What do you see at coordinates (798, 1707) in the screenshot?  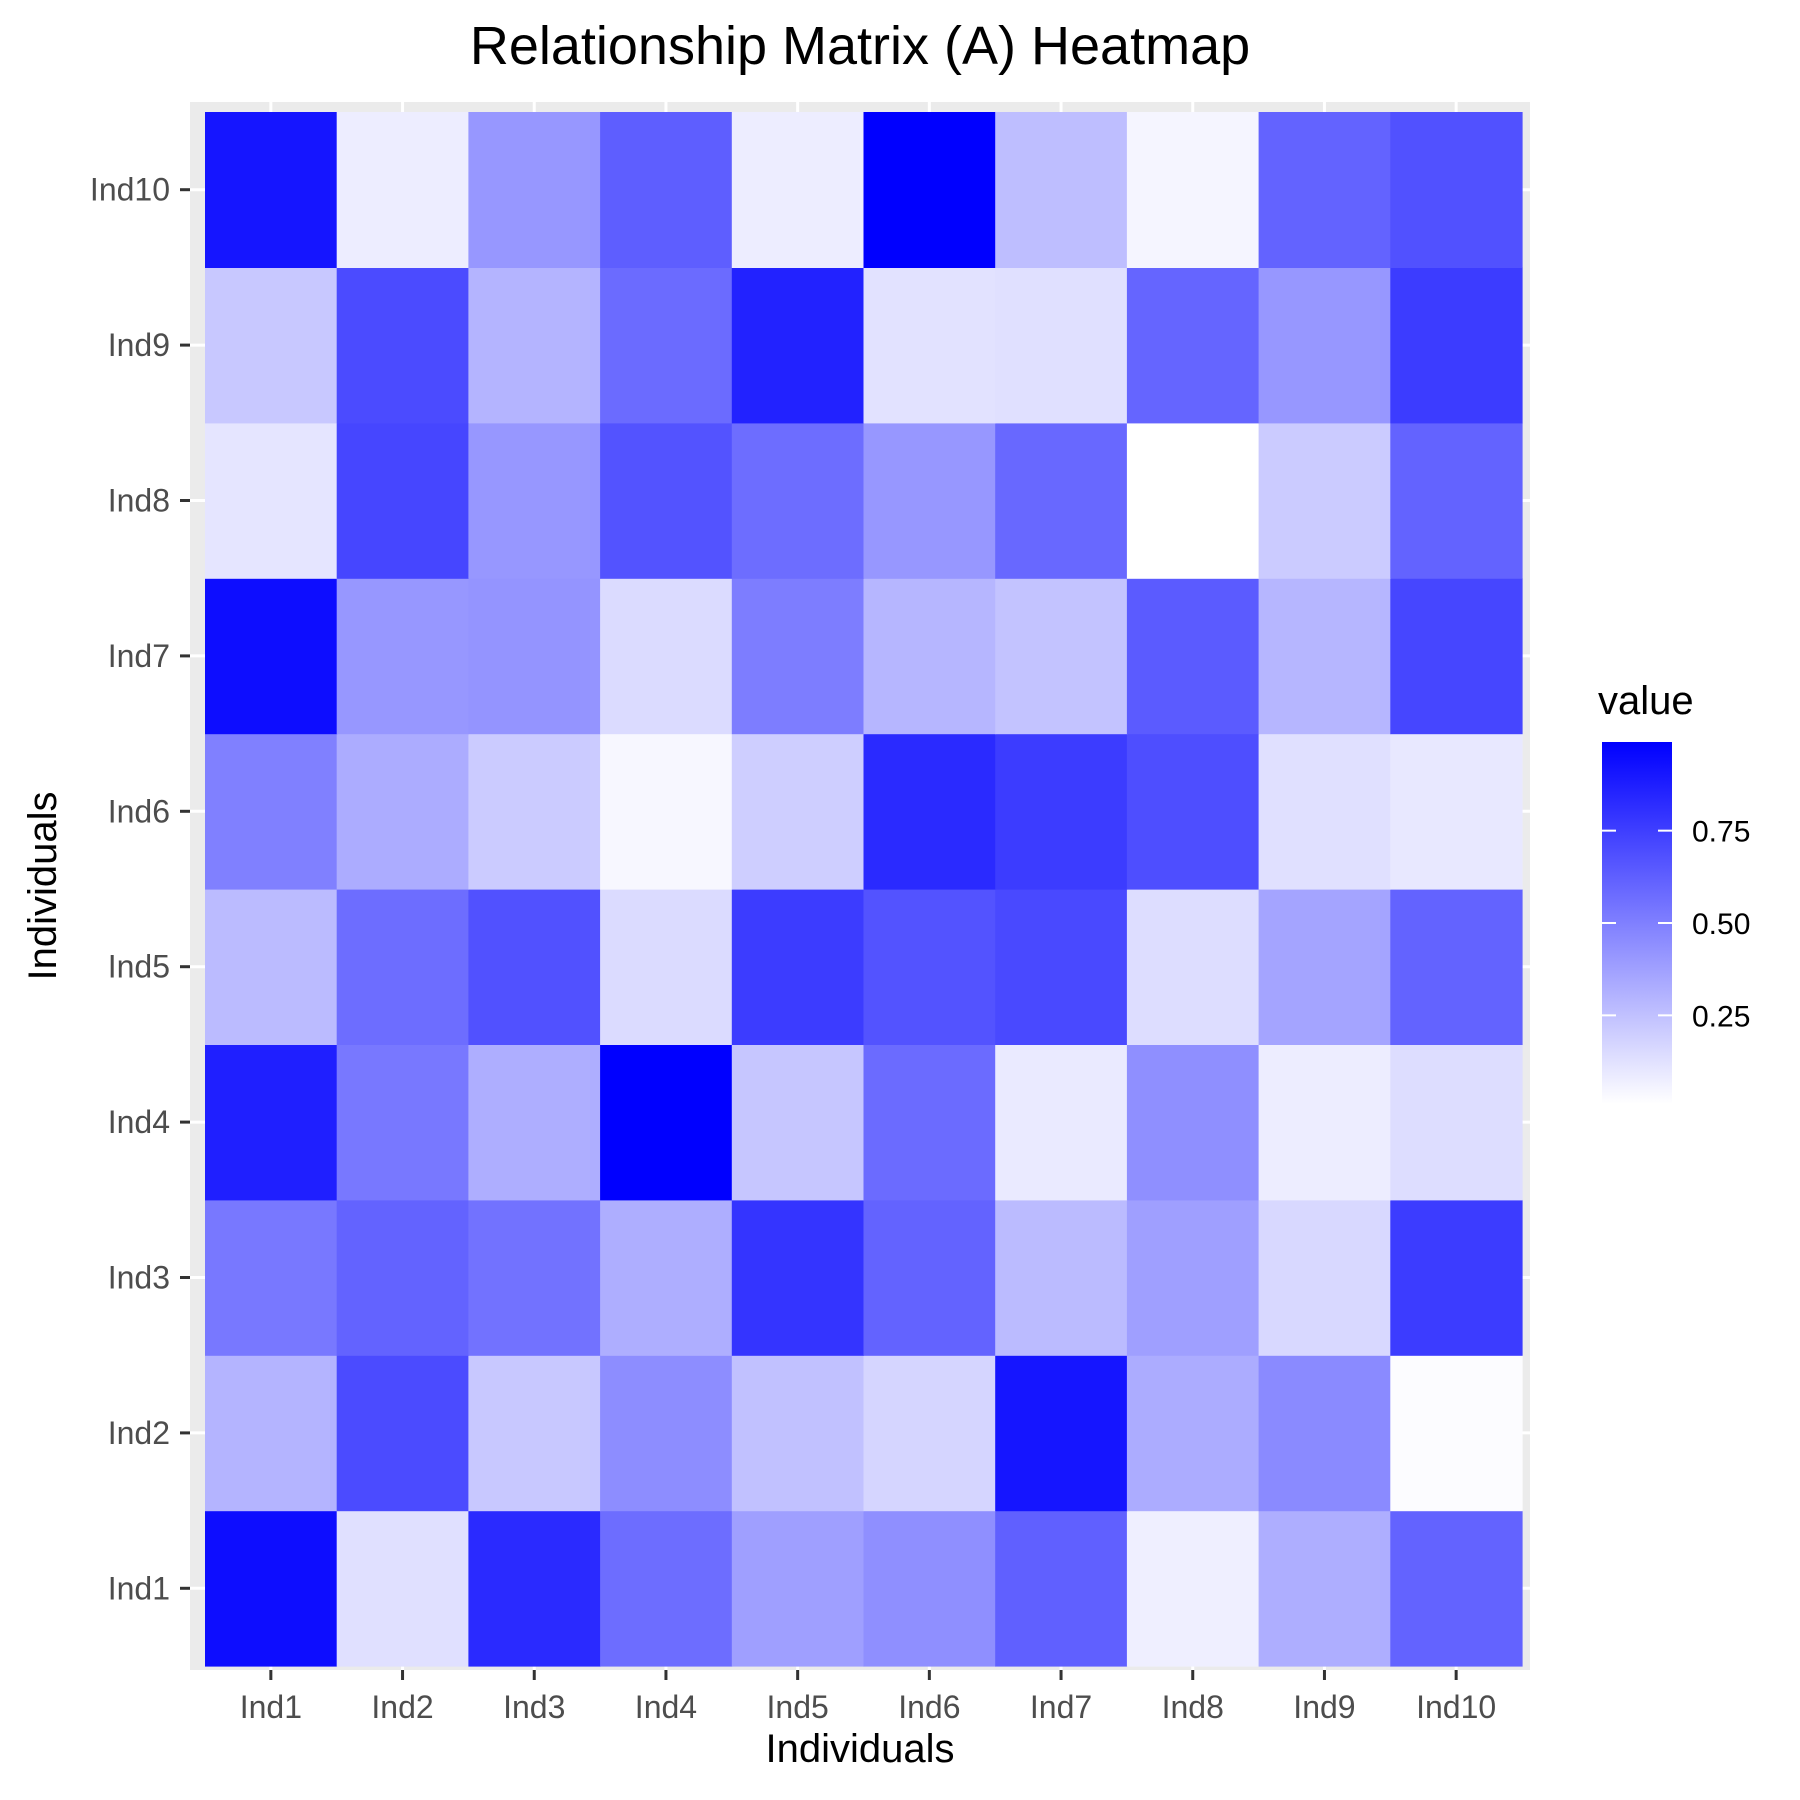 I see `x-tick-label: Ind5` at bounding box center [798, 1707].